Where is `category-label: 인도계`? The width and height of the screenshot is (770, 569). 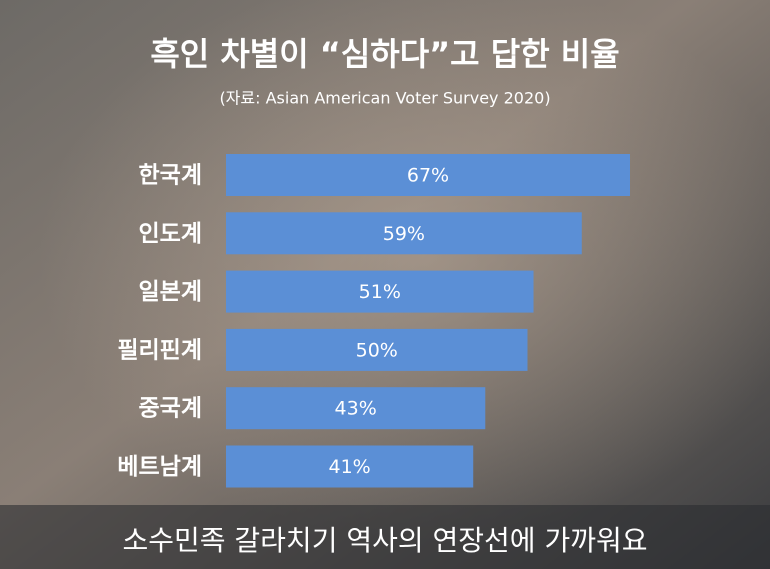 category-label: 인도계 is located at coordinates (170, 234).